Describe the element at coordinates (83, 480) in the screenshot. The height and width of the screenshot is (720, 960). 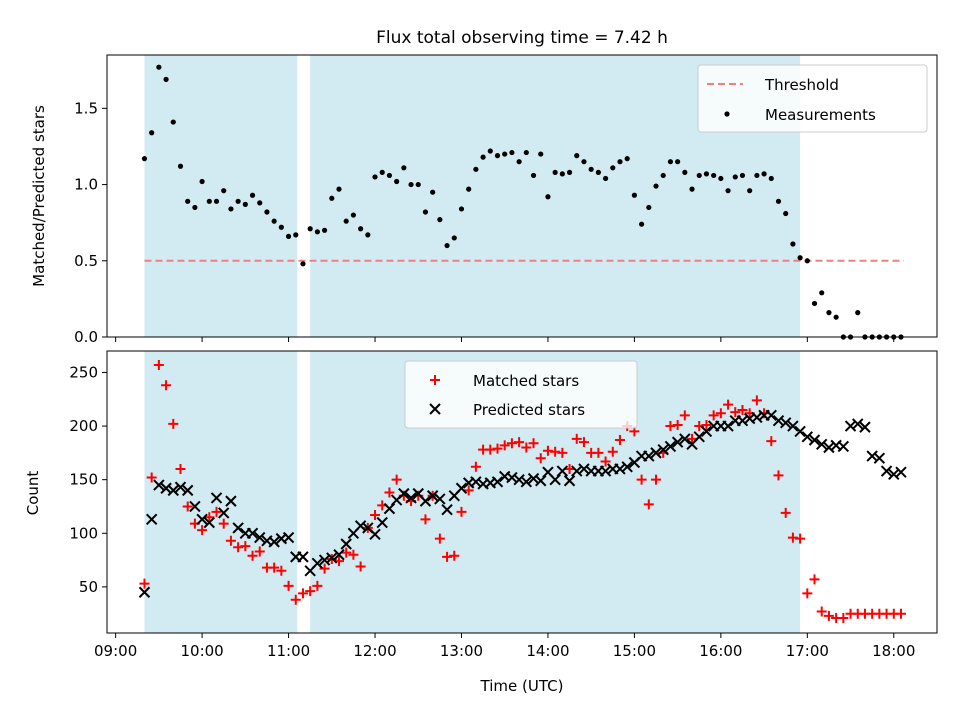
I see `count-y-tick-label: 150` at that location.